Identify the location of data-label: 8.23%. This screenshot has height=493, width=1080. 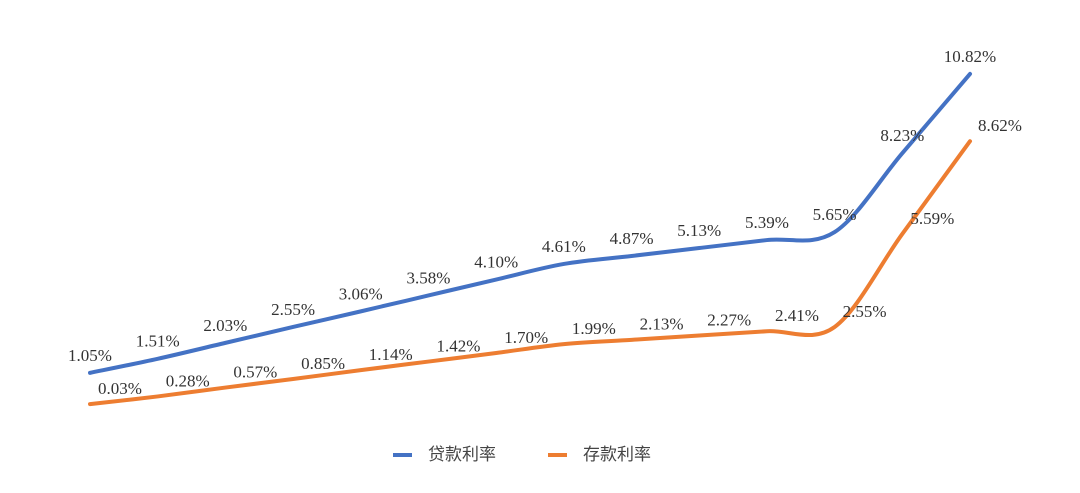
(902, 135).